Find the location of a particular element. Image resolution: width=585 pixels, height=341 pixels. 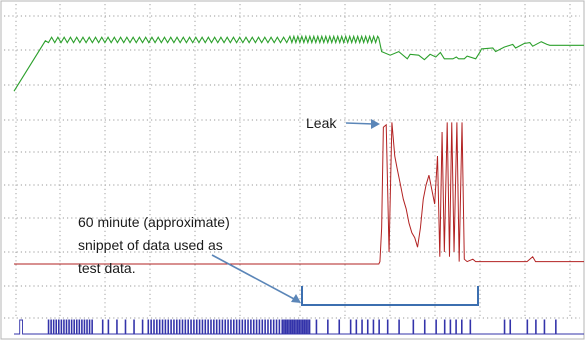

annotation-snippet-line-1: 60 minute (approximate) is located at coordinates (154, 222).